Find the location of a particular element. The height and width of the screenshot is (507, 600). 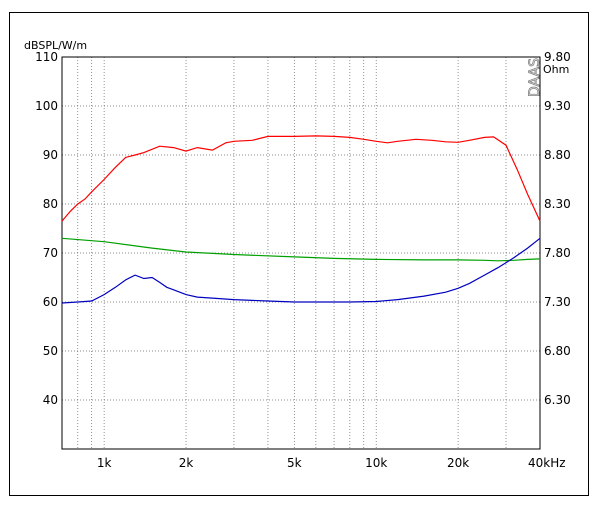

x-tick-label: 10k is located at coordinates (376, 463).